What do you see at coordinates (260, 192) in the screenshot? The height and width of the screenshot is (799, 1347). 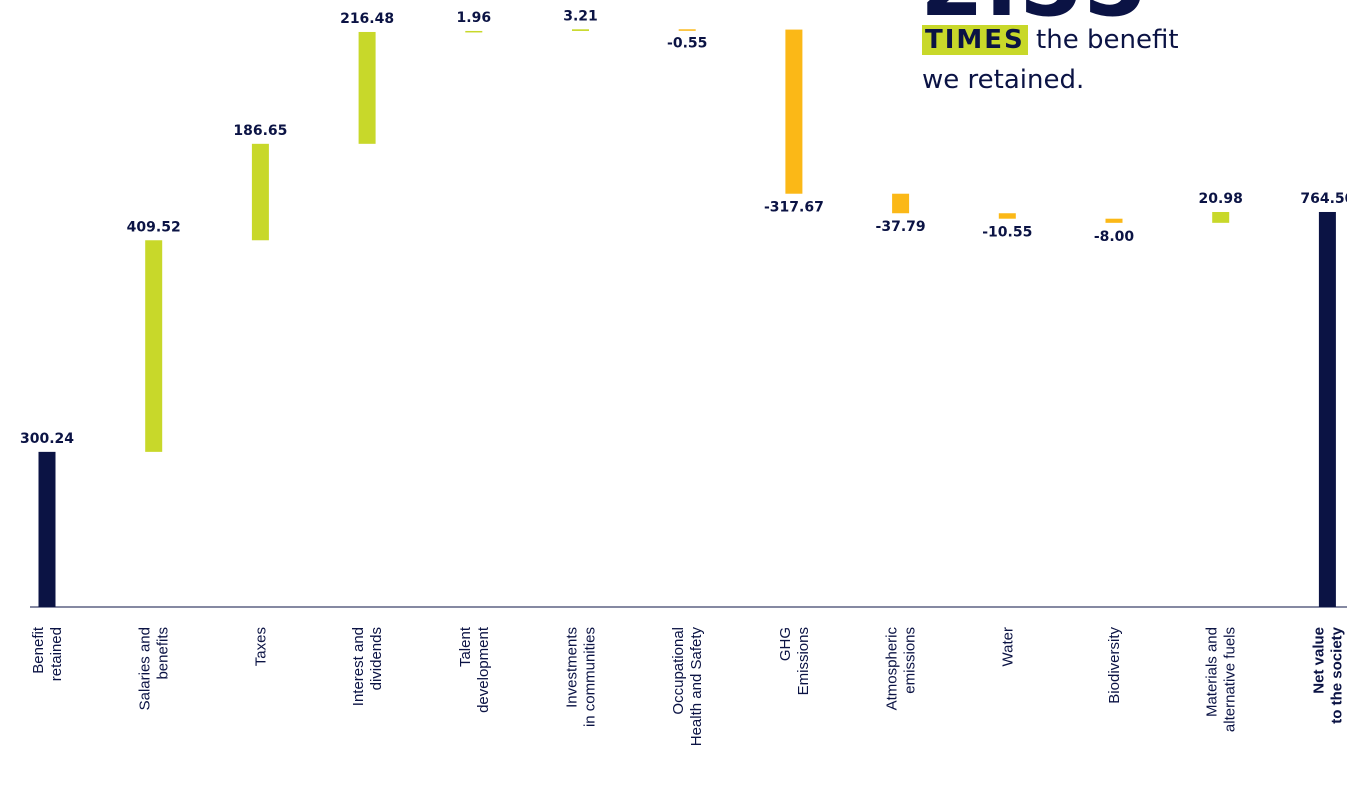 I see `bar-taxes` at bounding box center [260, 192].